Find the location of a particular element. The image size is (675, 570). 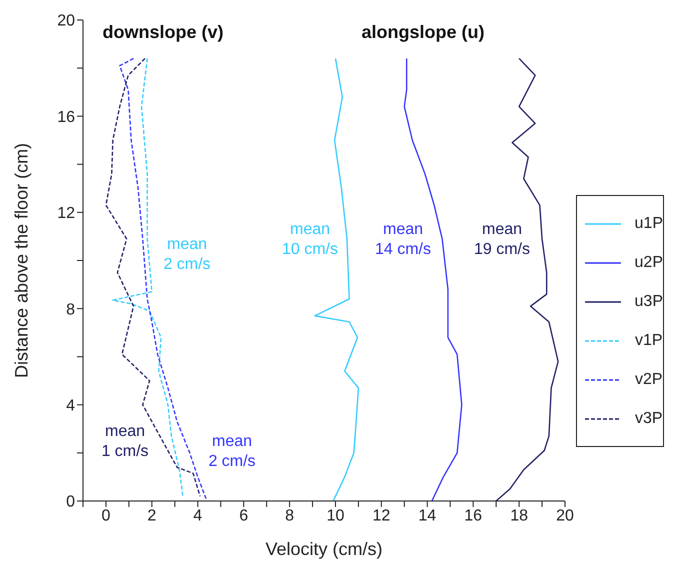

x-tick-label: 20 is located at coordinates (565, 515).